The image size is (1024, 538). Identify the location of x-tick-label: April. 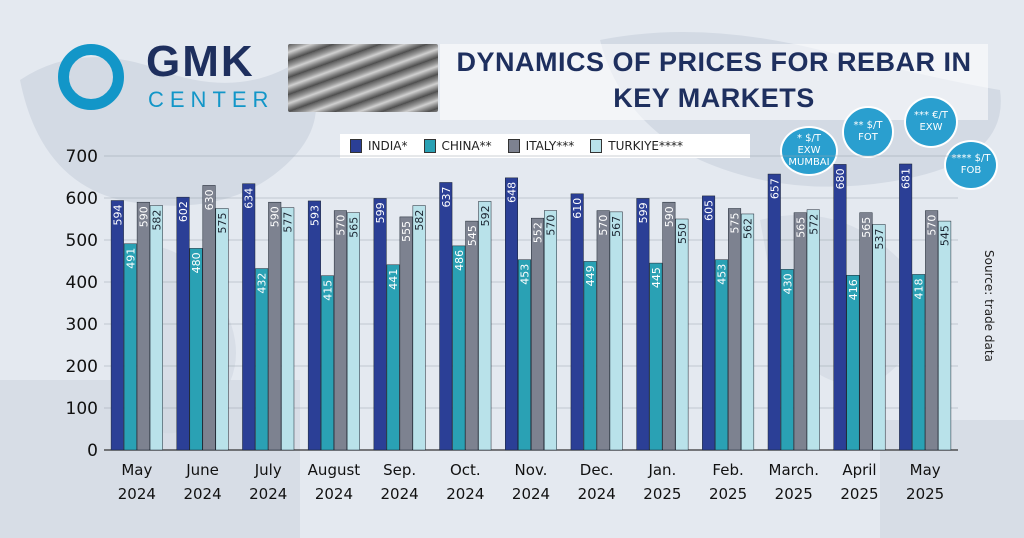
(859, 470).